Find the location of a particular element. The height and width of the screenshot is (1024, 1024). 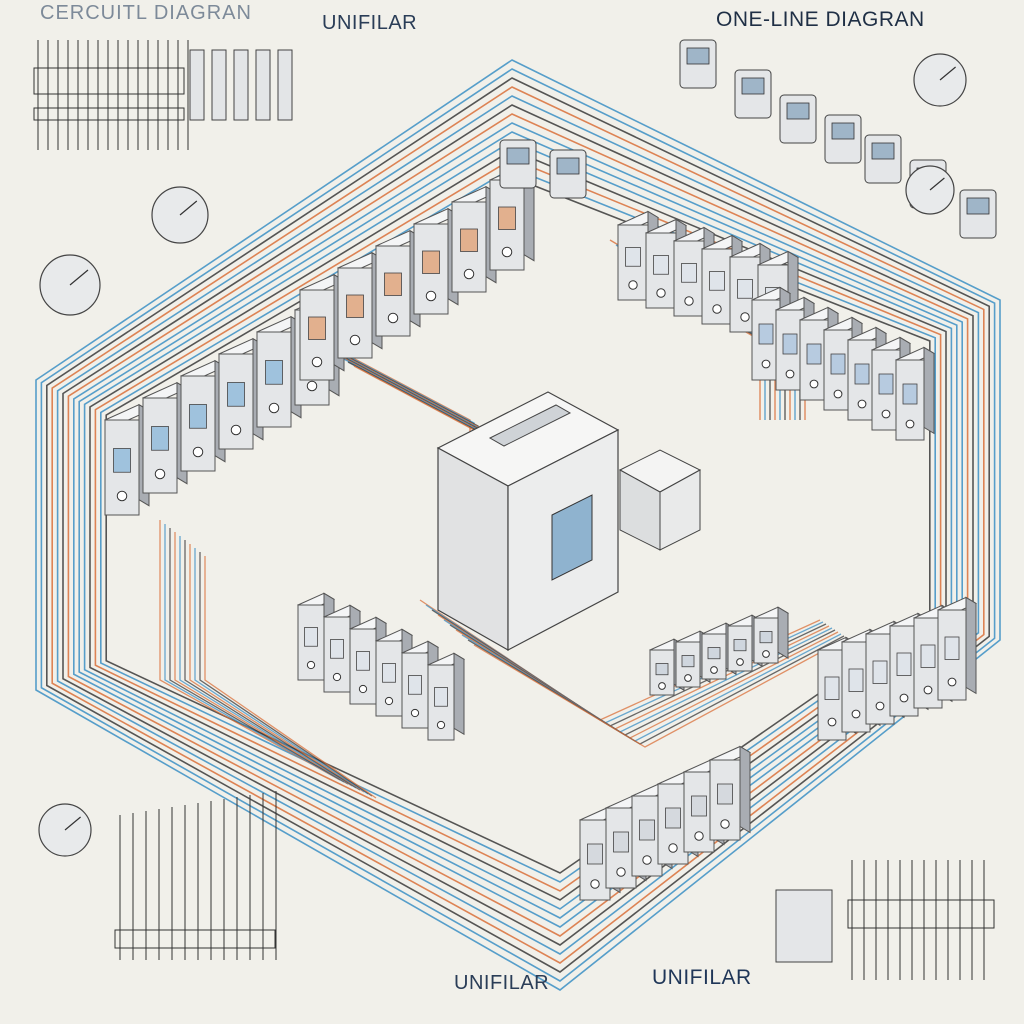

cabinet-display is located at coordinates (572, 537).